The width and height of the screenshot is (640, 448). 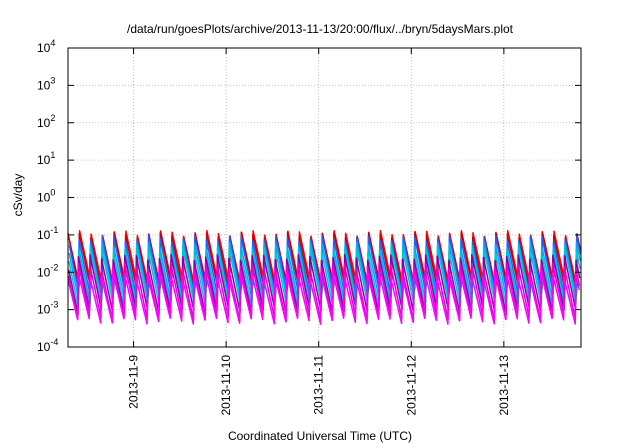 I want to click on y-tick-label: 10¹, so click(x=46, y=158).